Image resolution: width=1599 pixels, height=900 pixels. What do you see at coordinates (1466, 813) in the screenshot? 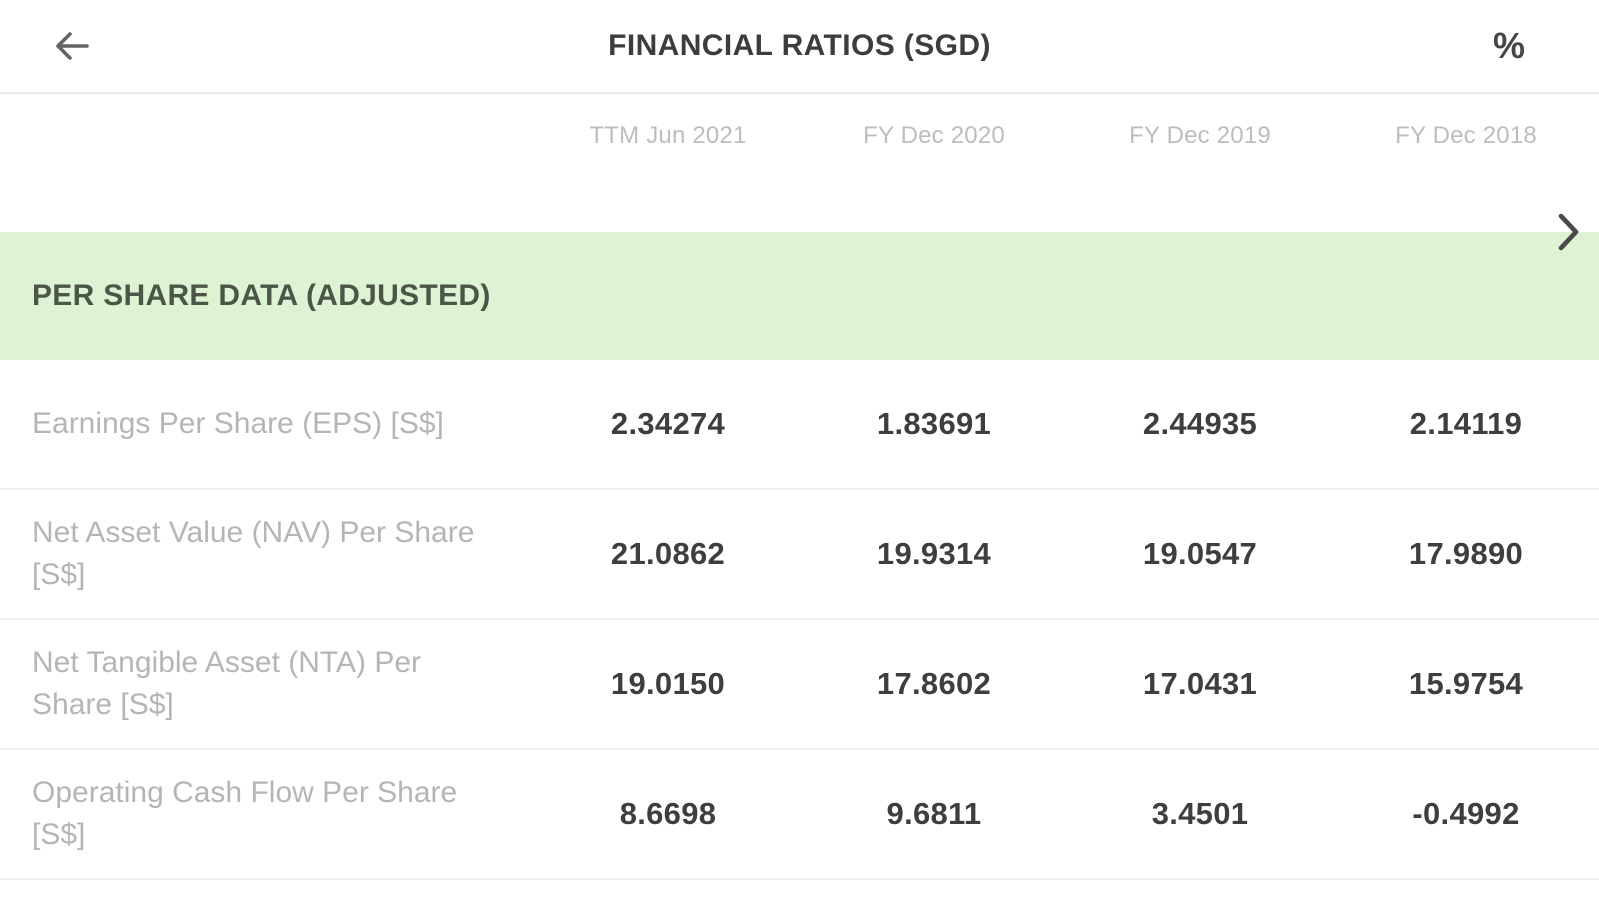
I see `cell-value: -0.4992` at bounding box center [1466, 813].